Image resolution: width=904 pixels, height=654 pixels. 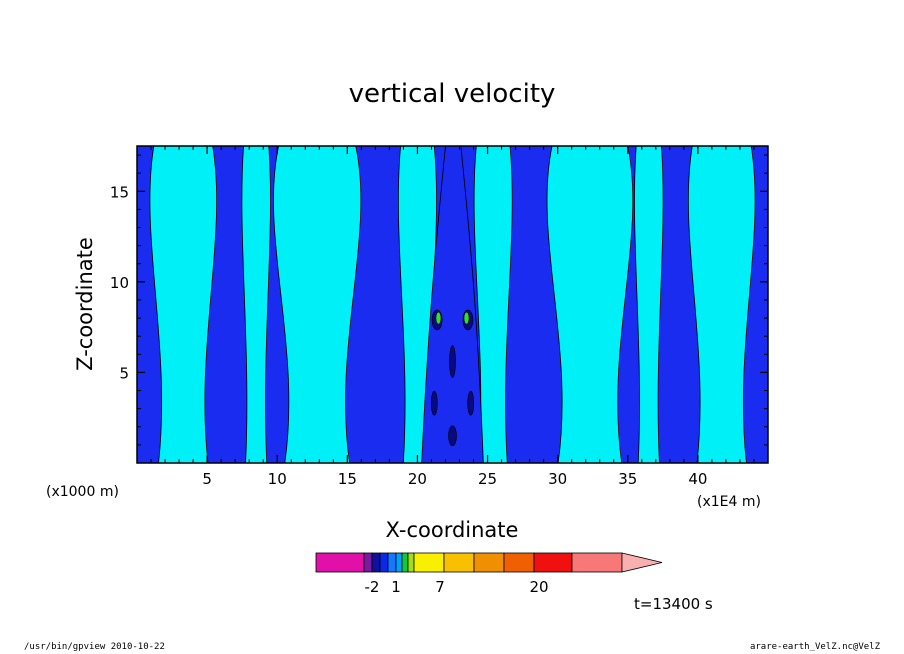 I want to click on colorbar-tick-label: -2, so click(x=372, y=587).